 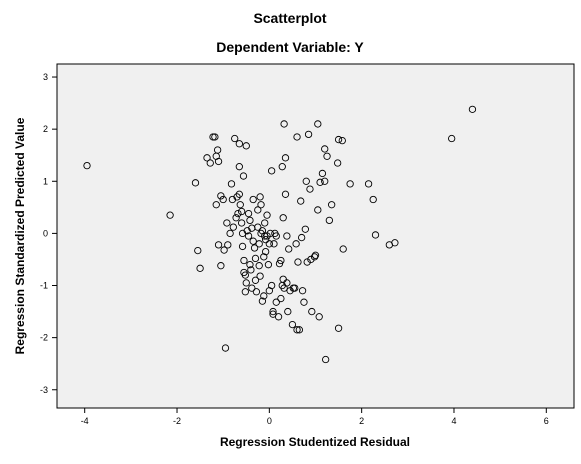 I want to click on chart-subtitle: Dependent Variable: Y, so click(x=290, y=47).